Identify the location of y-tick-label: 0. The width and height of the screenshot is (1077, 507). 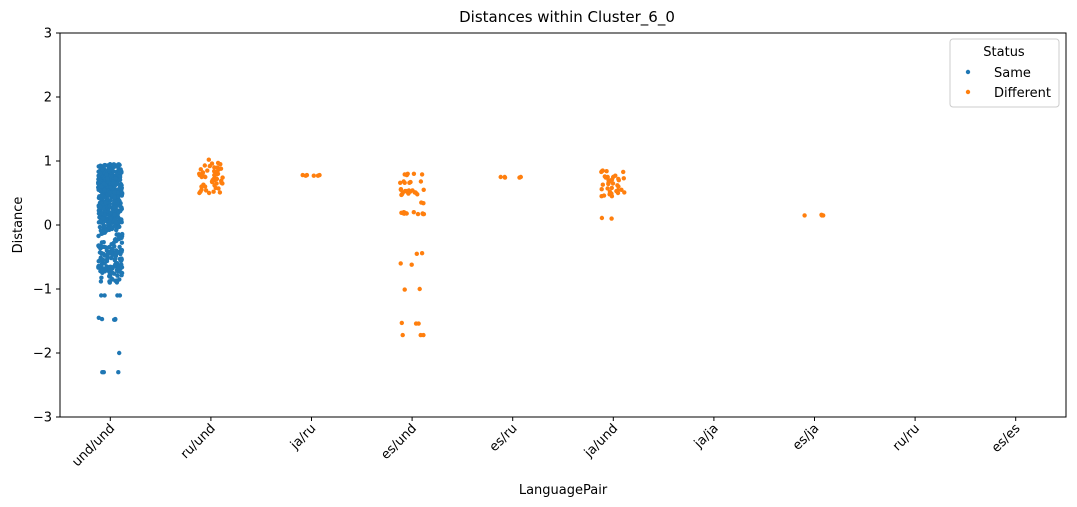
(48, 226).